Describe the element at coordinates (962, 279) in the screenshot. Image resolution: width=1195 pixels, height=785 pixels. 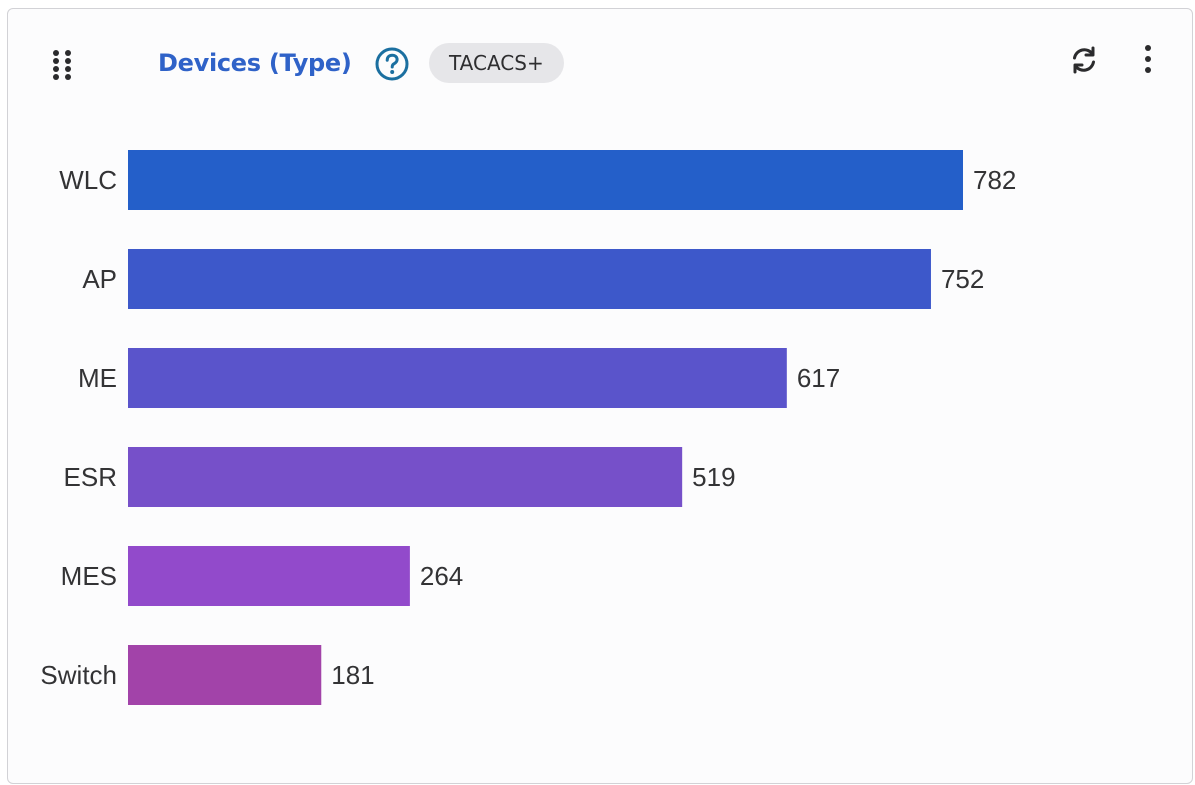
I see `value-label-ap: 752` at that location.